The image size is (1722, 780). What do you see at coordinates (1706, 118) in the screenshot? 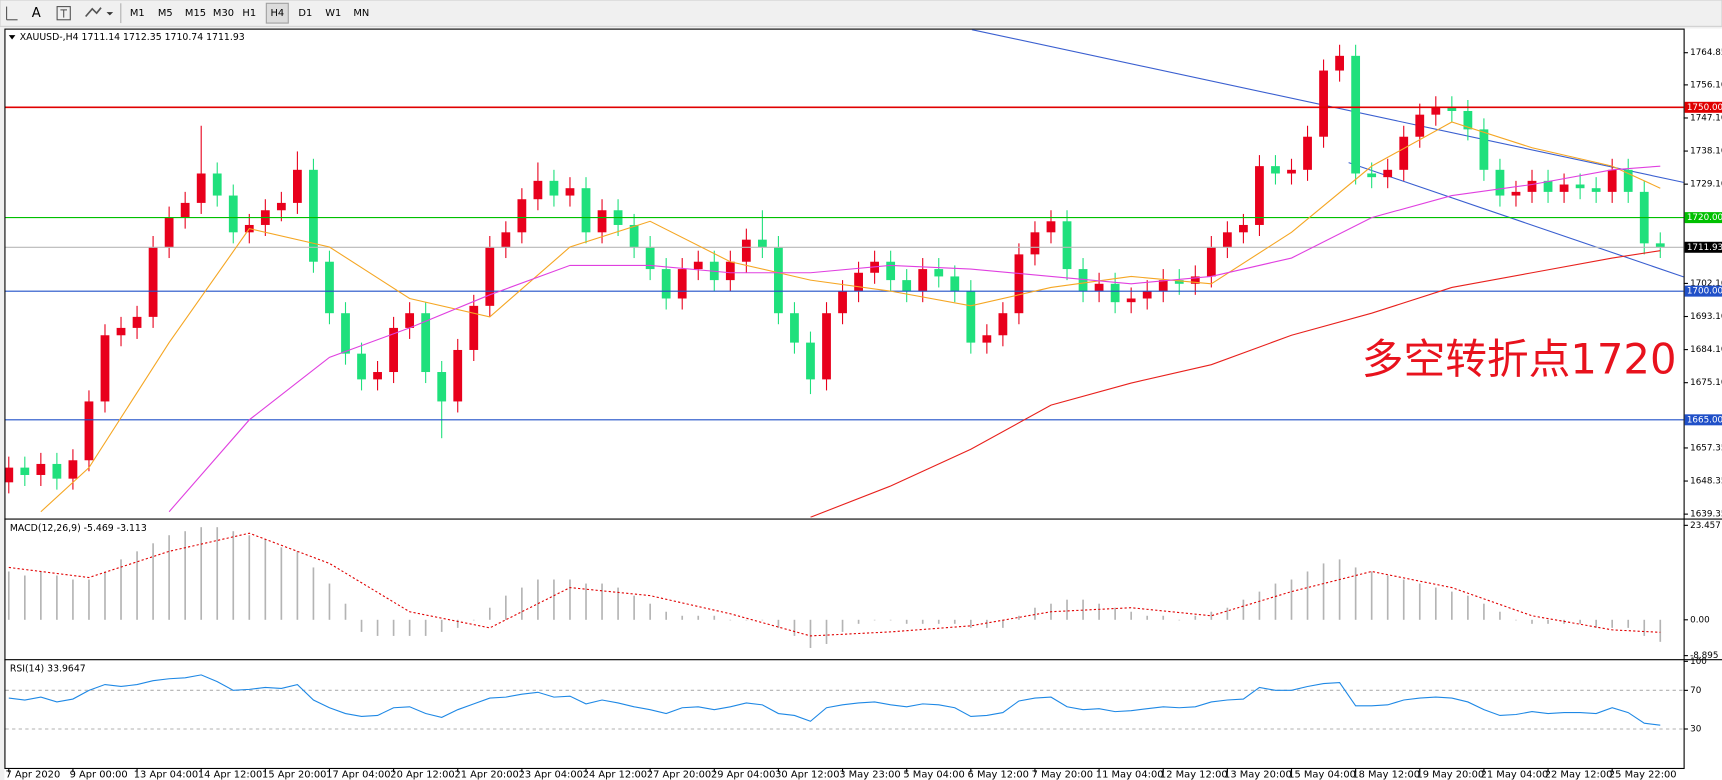
I see `y-tick-label: 1747.10` at bounding box center [1706, 118].